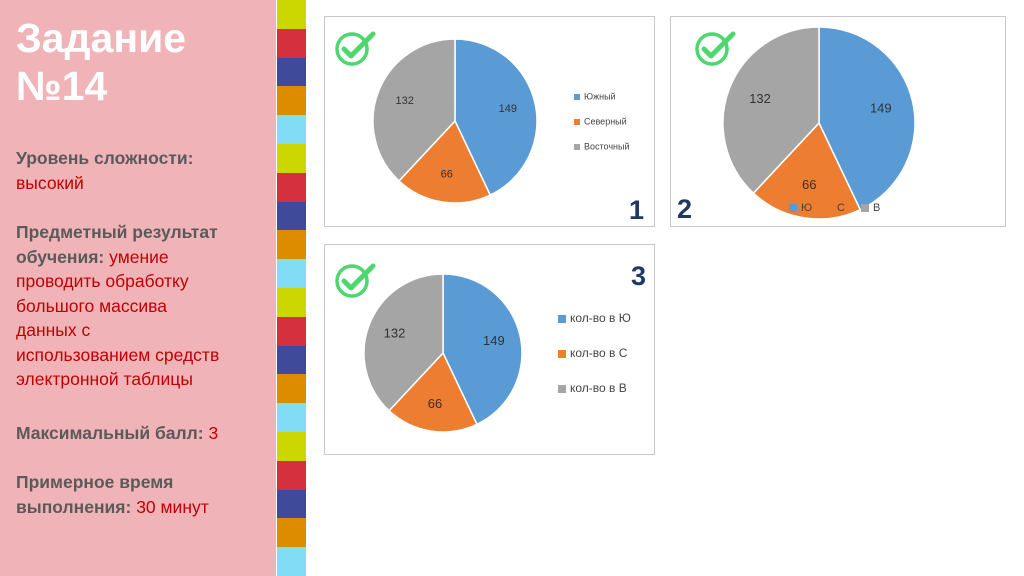 Image resolution: width=1024 pixels, height=576 pixels. Describe the element at coordinates (876, 208) in the screenshot. I see `legend-label: В` at that location.